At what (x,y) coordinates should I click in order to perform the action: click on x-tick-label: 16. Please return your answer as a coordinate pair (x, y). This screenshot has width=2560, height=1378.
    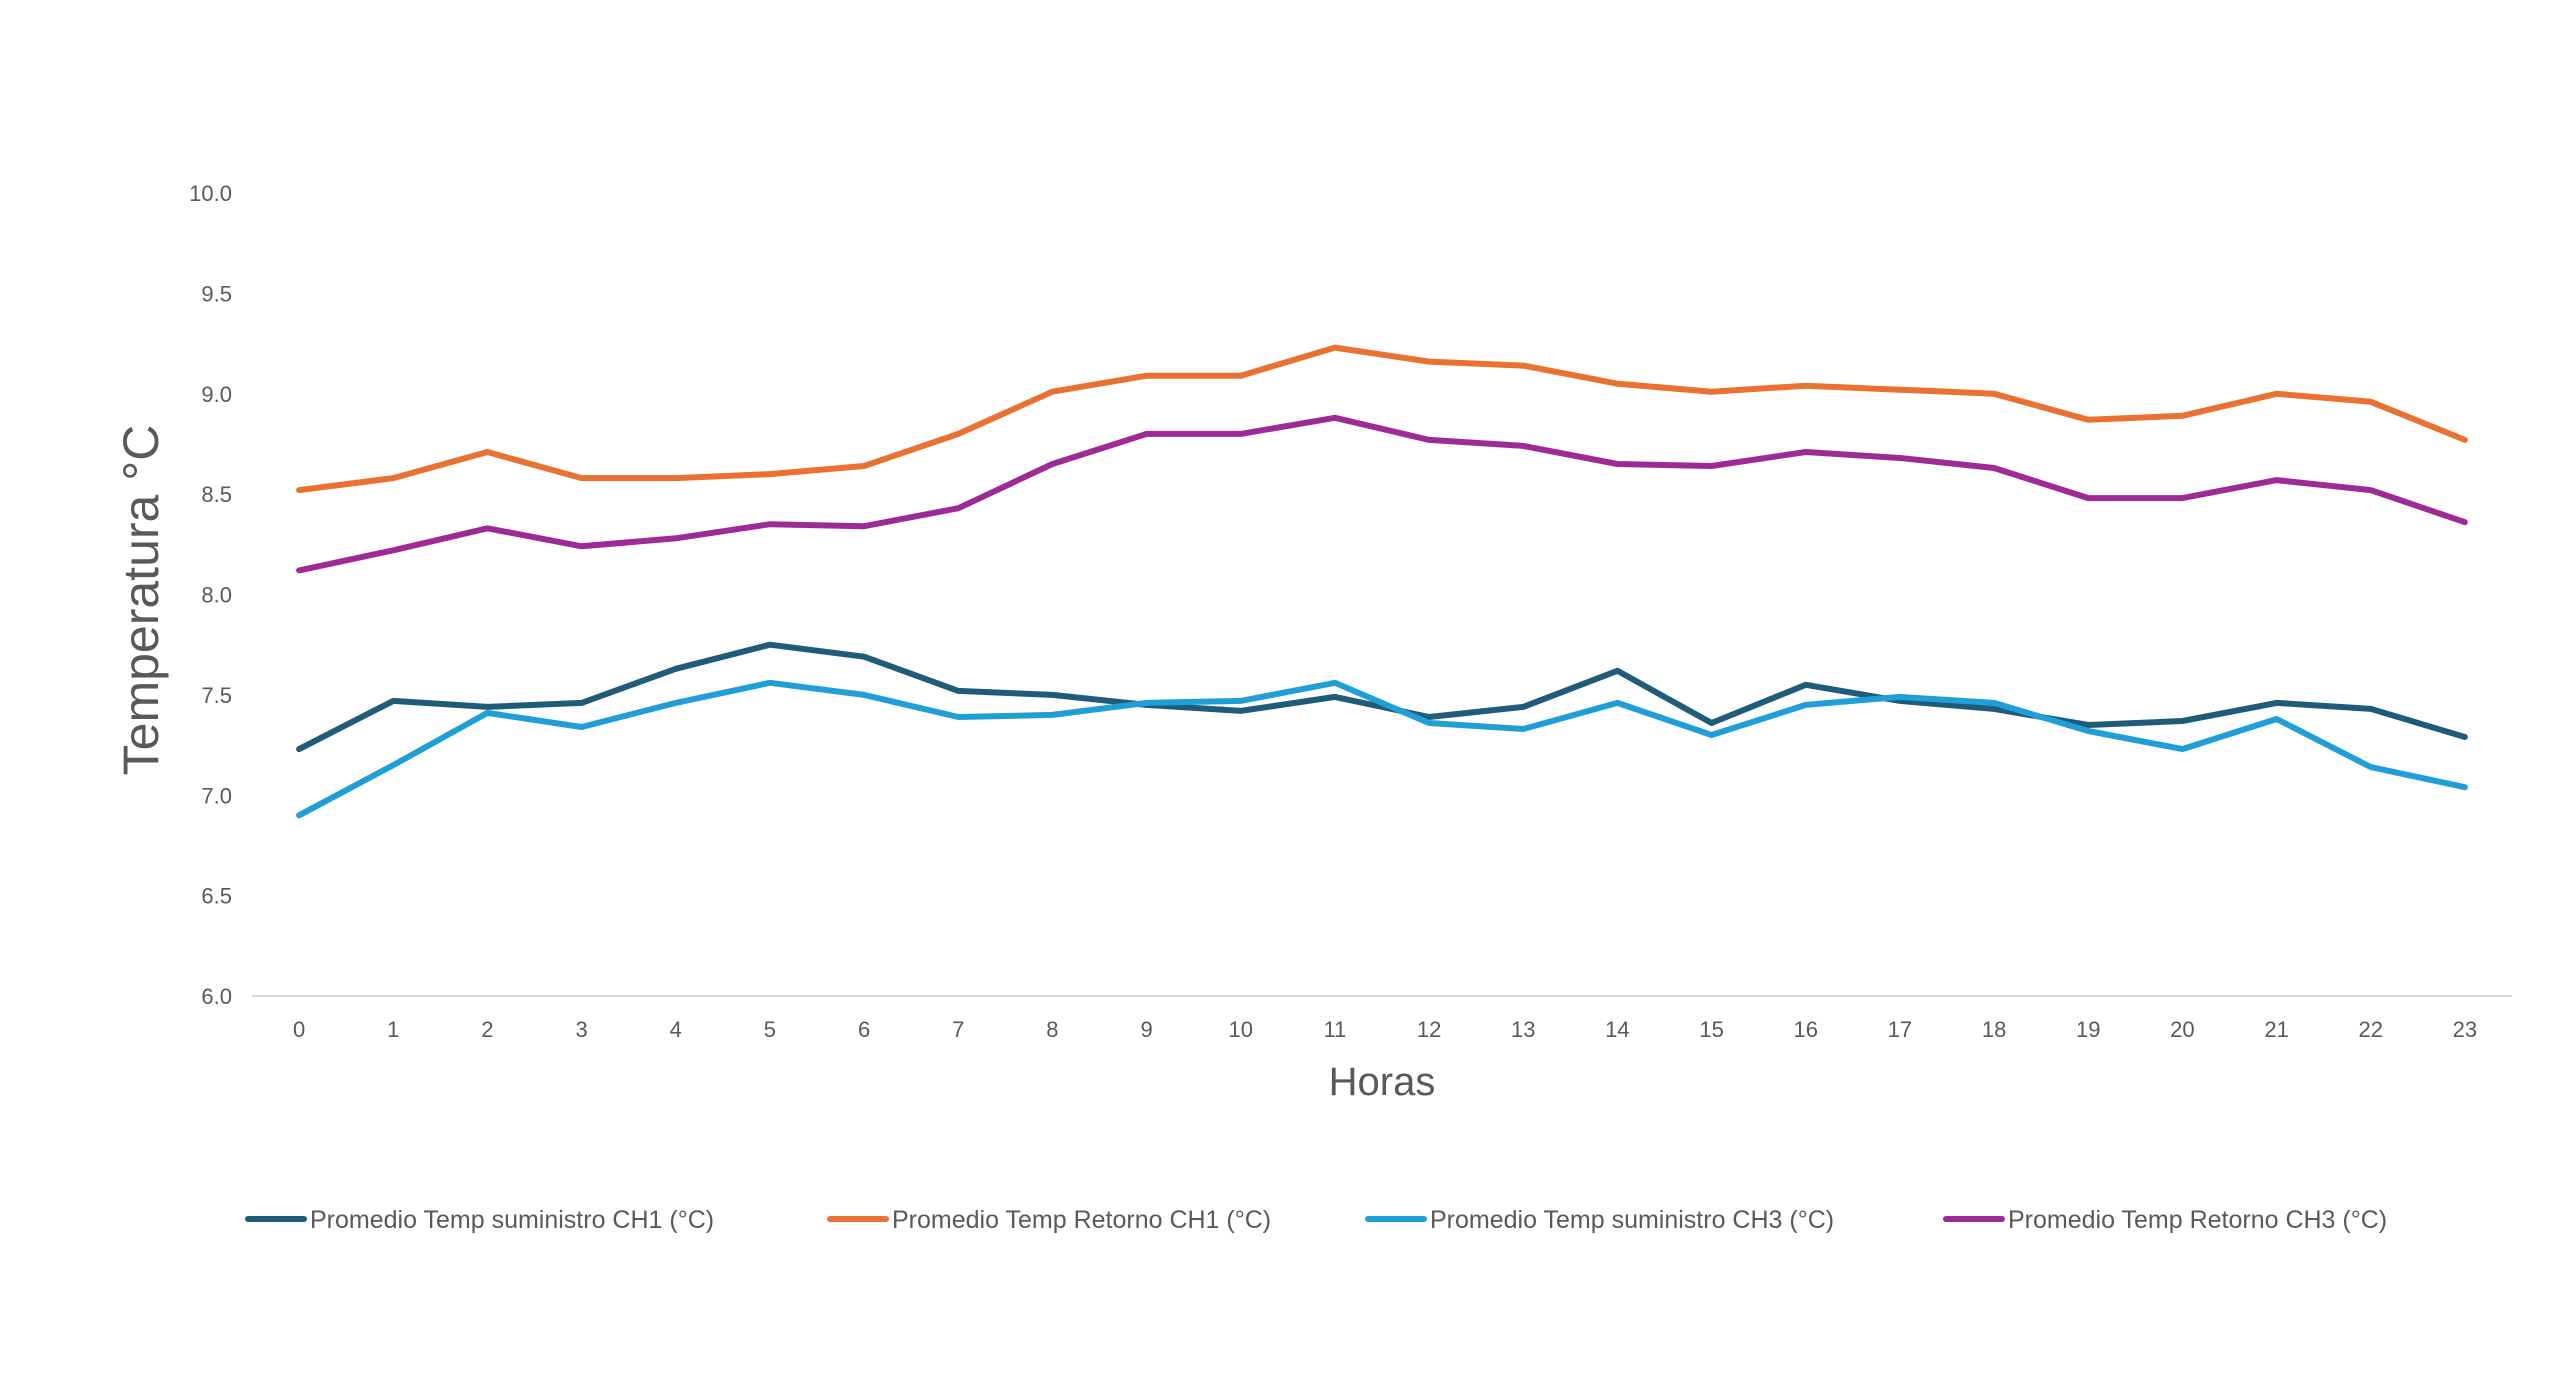
    Looking at the image, I should click on (1806, 1029).